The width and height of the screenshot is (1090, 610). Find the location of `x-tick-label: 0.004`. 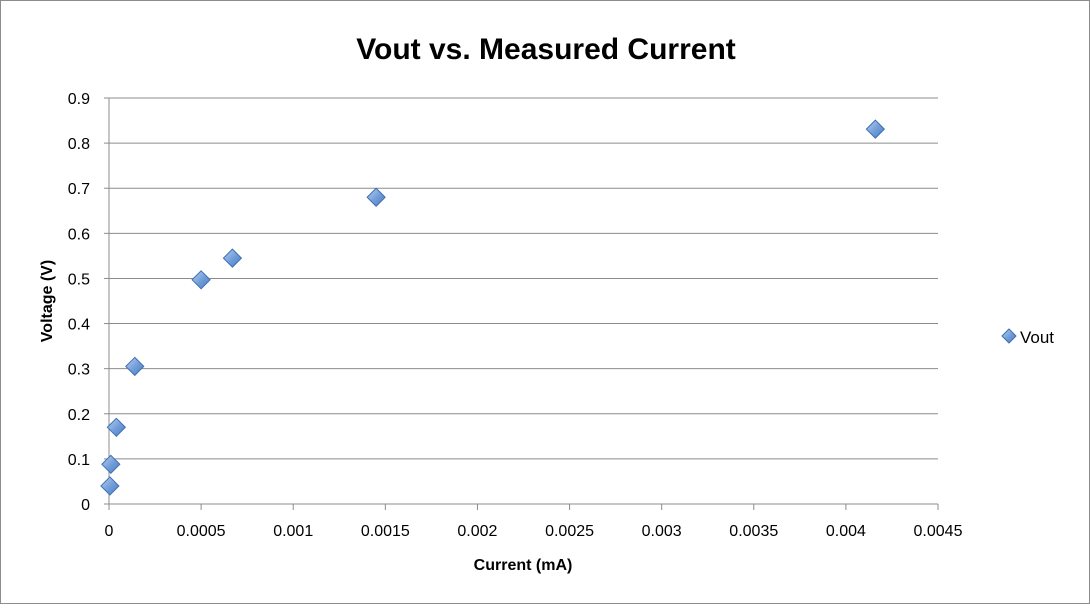

x-tick-label: 0.004 is located at coordinates (846, 531).